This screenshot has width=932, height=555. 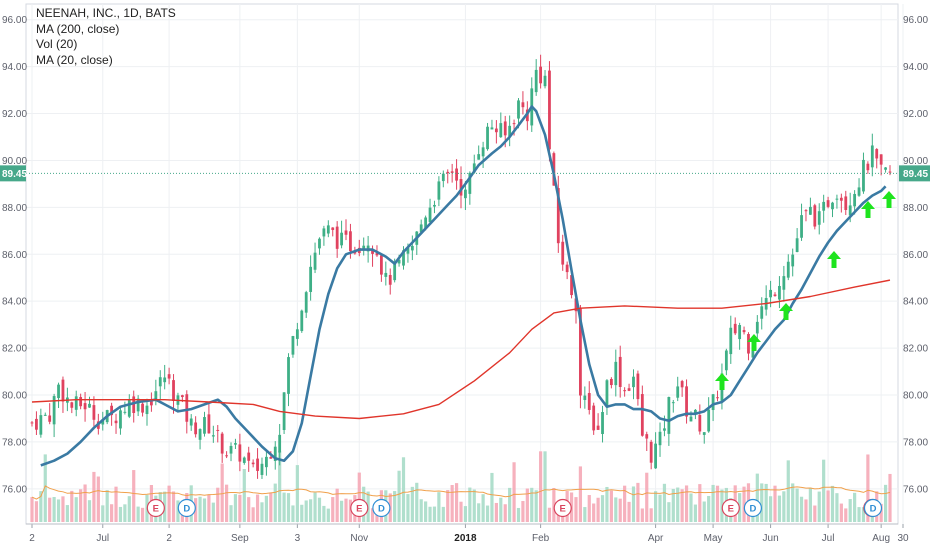 What do you see at coordinates (731, 509) in the screenshot?
I see `event-label: E` at bounding box center [731, 509].